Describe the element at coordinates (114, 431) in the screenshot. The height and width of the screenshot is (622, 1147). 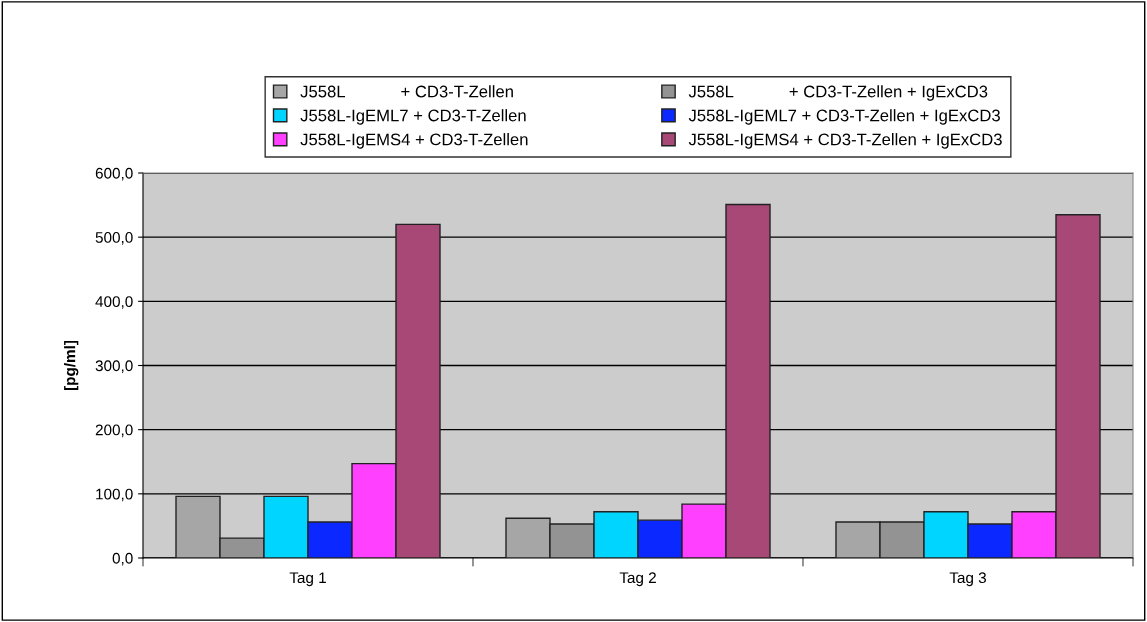
I see `y-tick-label: 200,0` at that location.